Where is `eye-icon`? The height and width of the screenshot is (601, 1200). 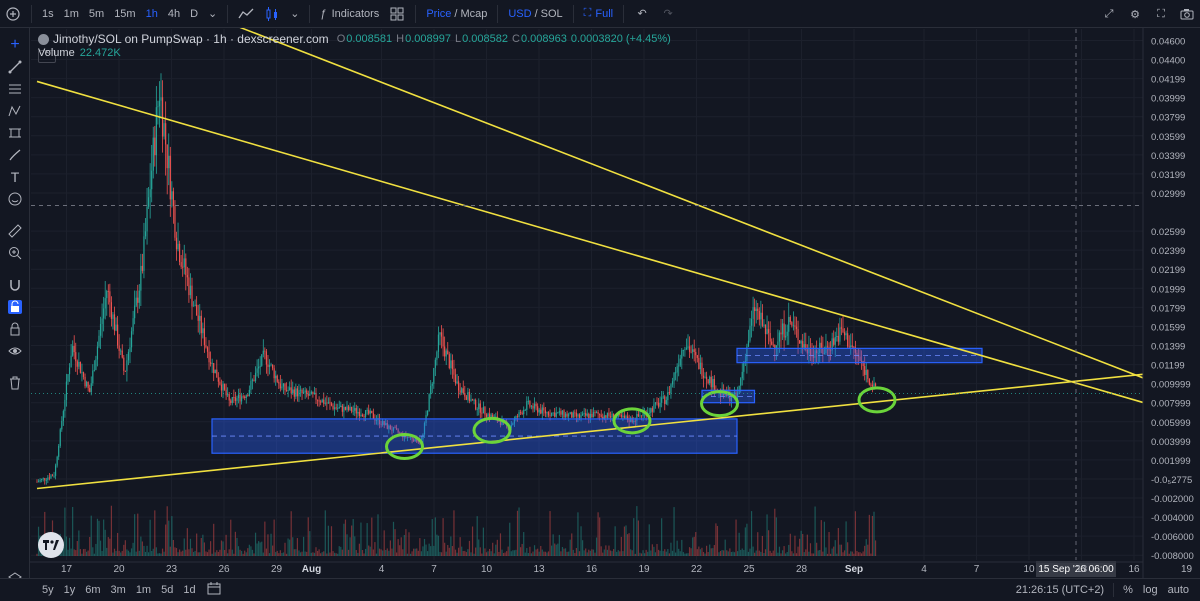 eye-icon is located at coordinates (15, 351).